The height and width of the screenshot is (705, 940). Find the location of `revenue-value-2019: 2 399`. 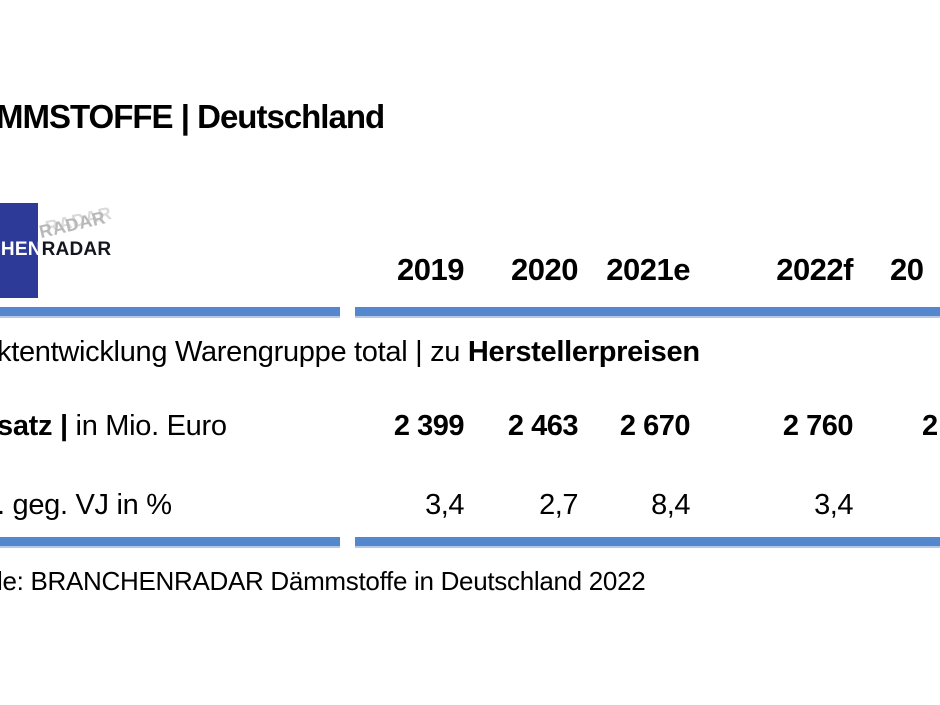

revenue-value-2019: 2 399 is located at coordinates (429, 426).